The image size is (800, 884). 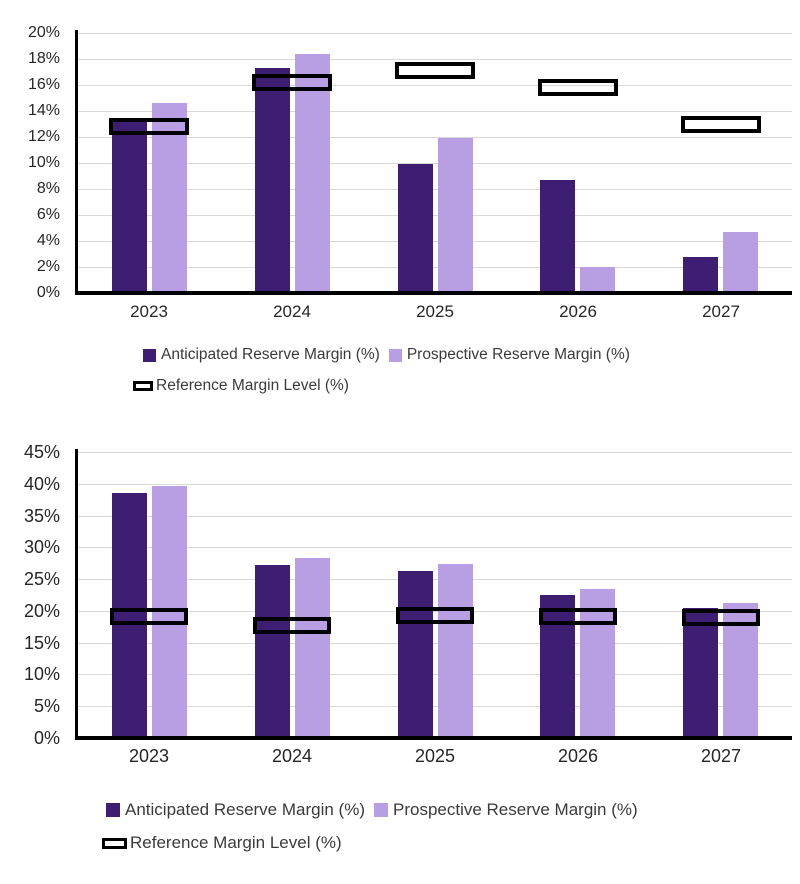 What do you see at coordinates (76, 162) in the screenshot?
I see `y-axis-line` at bounding box center [76, 162].